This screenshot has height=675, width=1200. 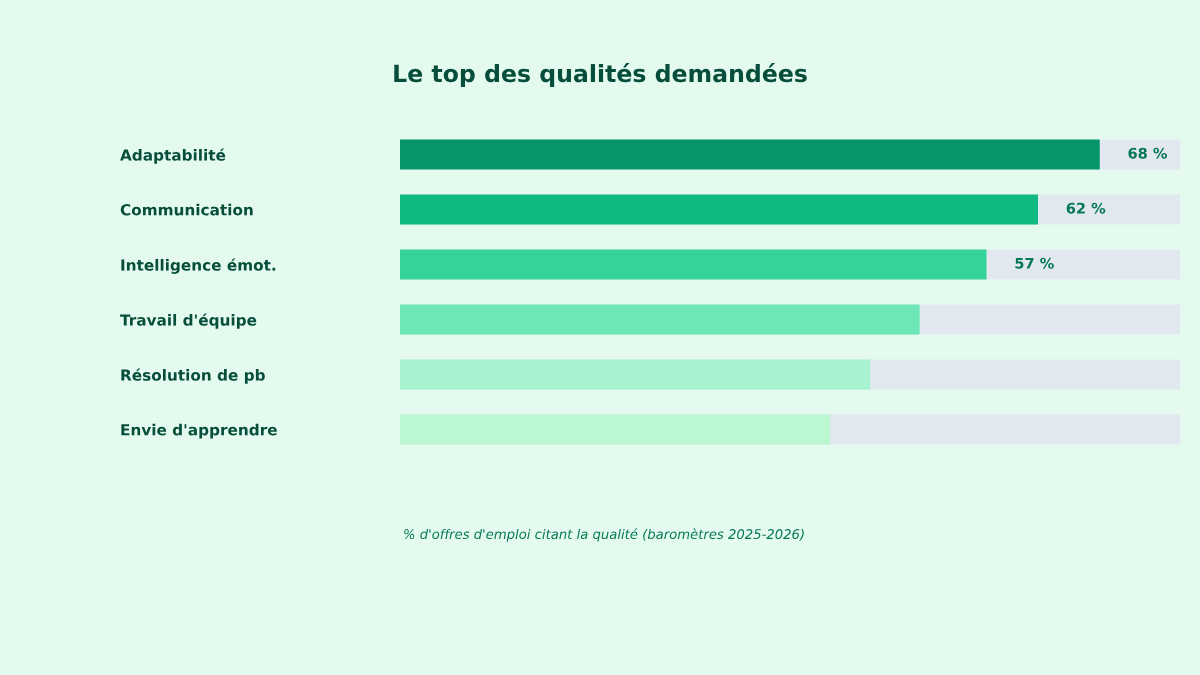 What do you see at coordinates (173, 156) in the screenshot?
I see `y-tick-label: Adaptabilité` at bounding box center [173, 156].